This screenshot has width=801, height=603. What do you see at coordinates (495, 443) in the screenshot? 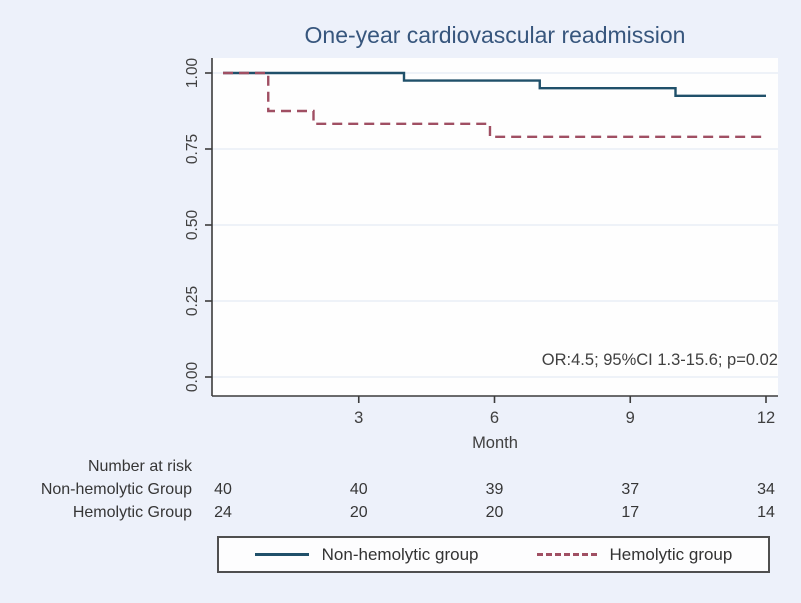
I see `x-axis-label: Month` at bounding box center [495, 443].